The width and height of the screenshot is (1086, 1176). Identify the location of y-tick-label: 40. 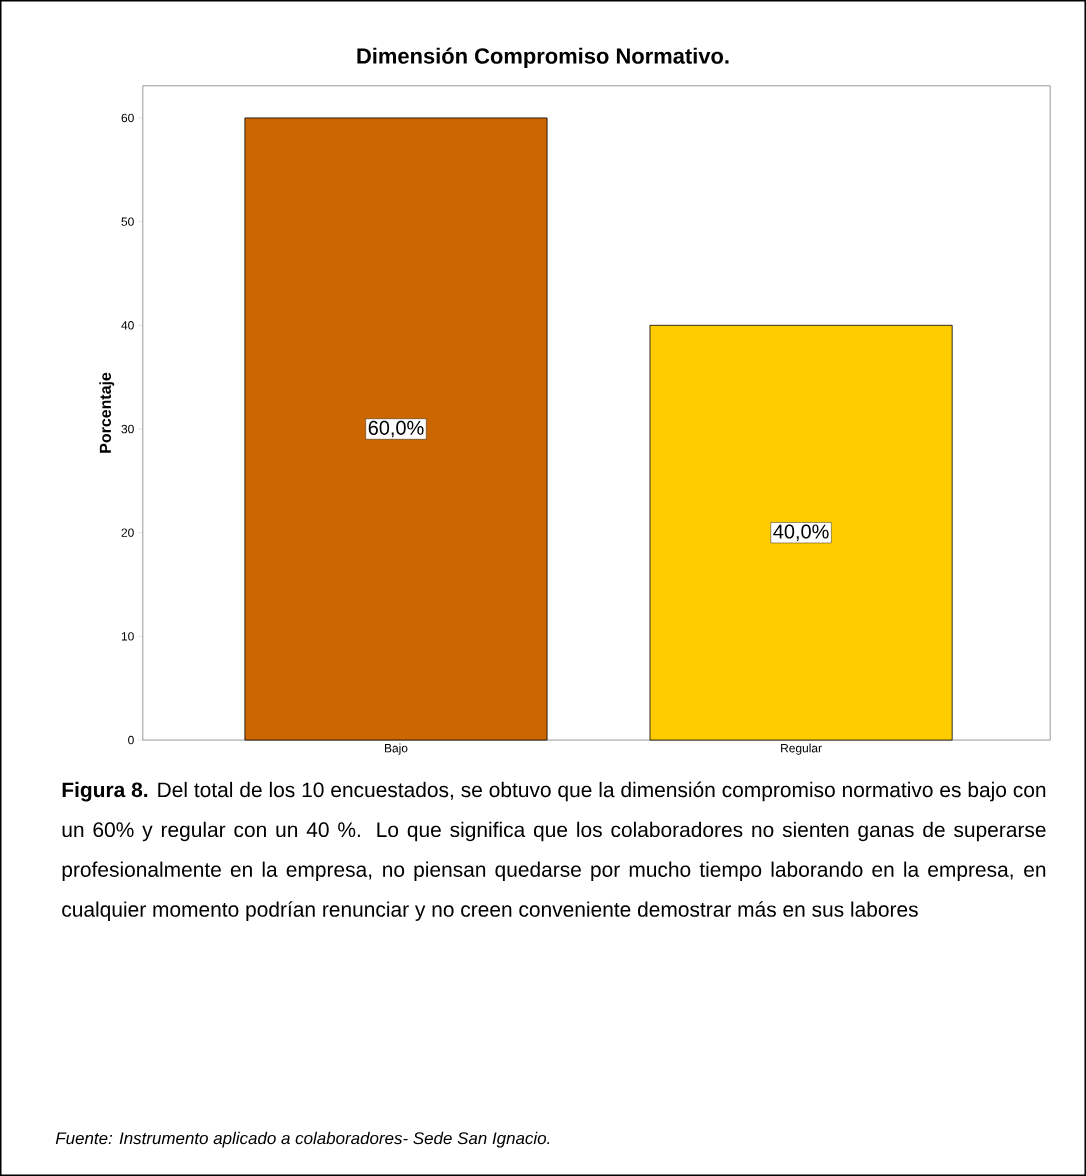
(127, 325).